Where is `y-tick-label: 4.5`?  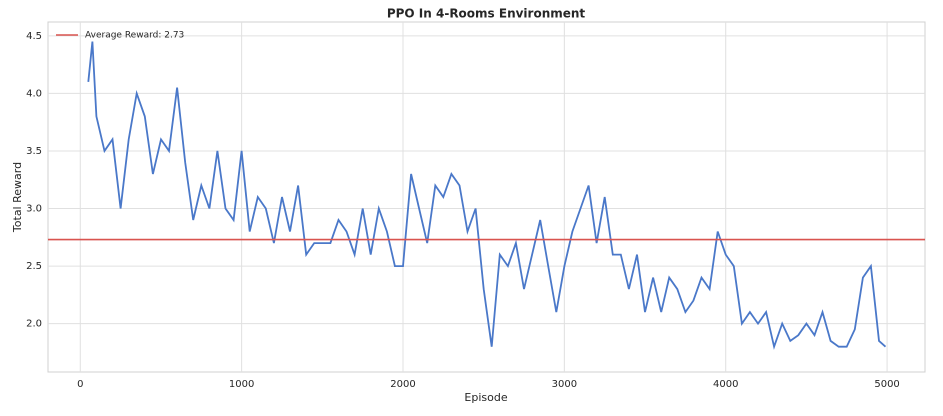 y-tick-label: 4.5 is located at coordinates (34, 36).